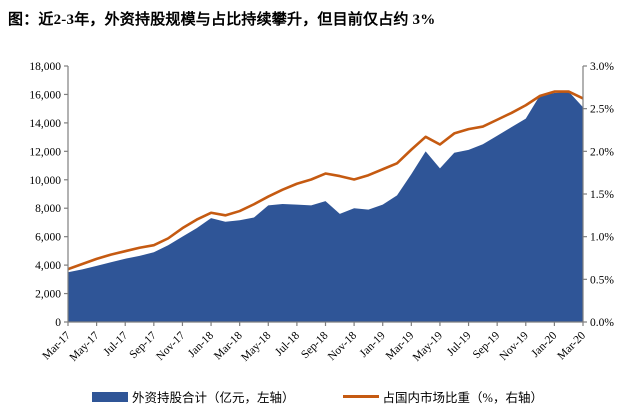 The height and width of the screenshot is (416, 635). I want to click on x-axis-label: Sep-18, so click(315, 345).